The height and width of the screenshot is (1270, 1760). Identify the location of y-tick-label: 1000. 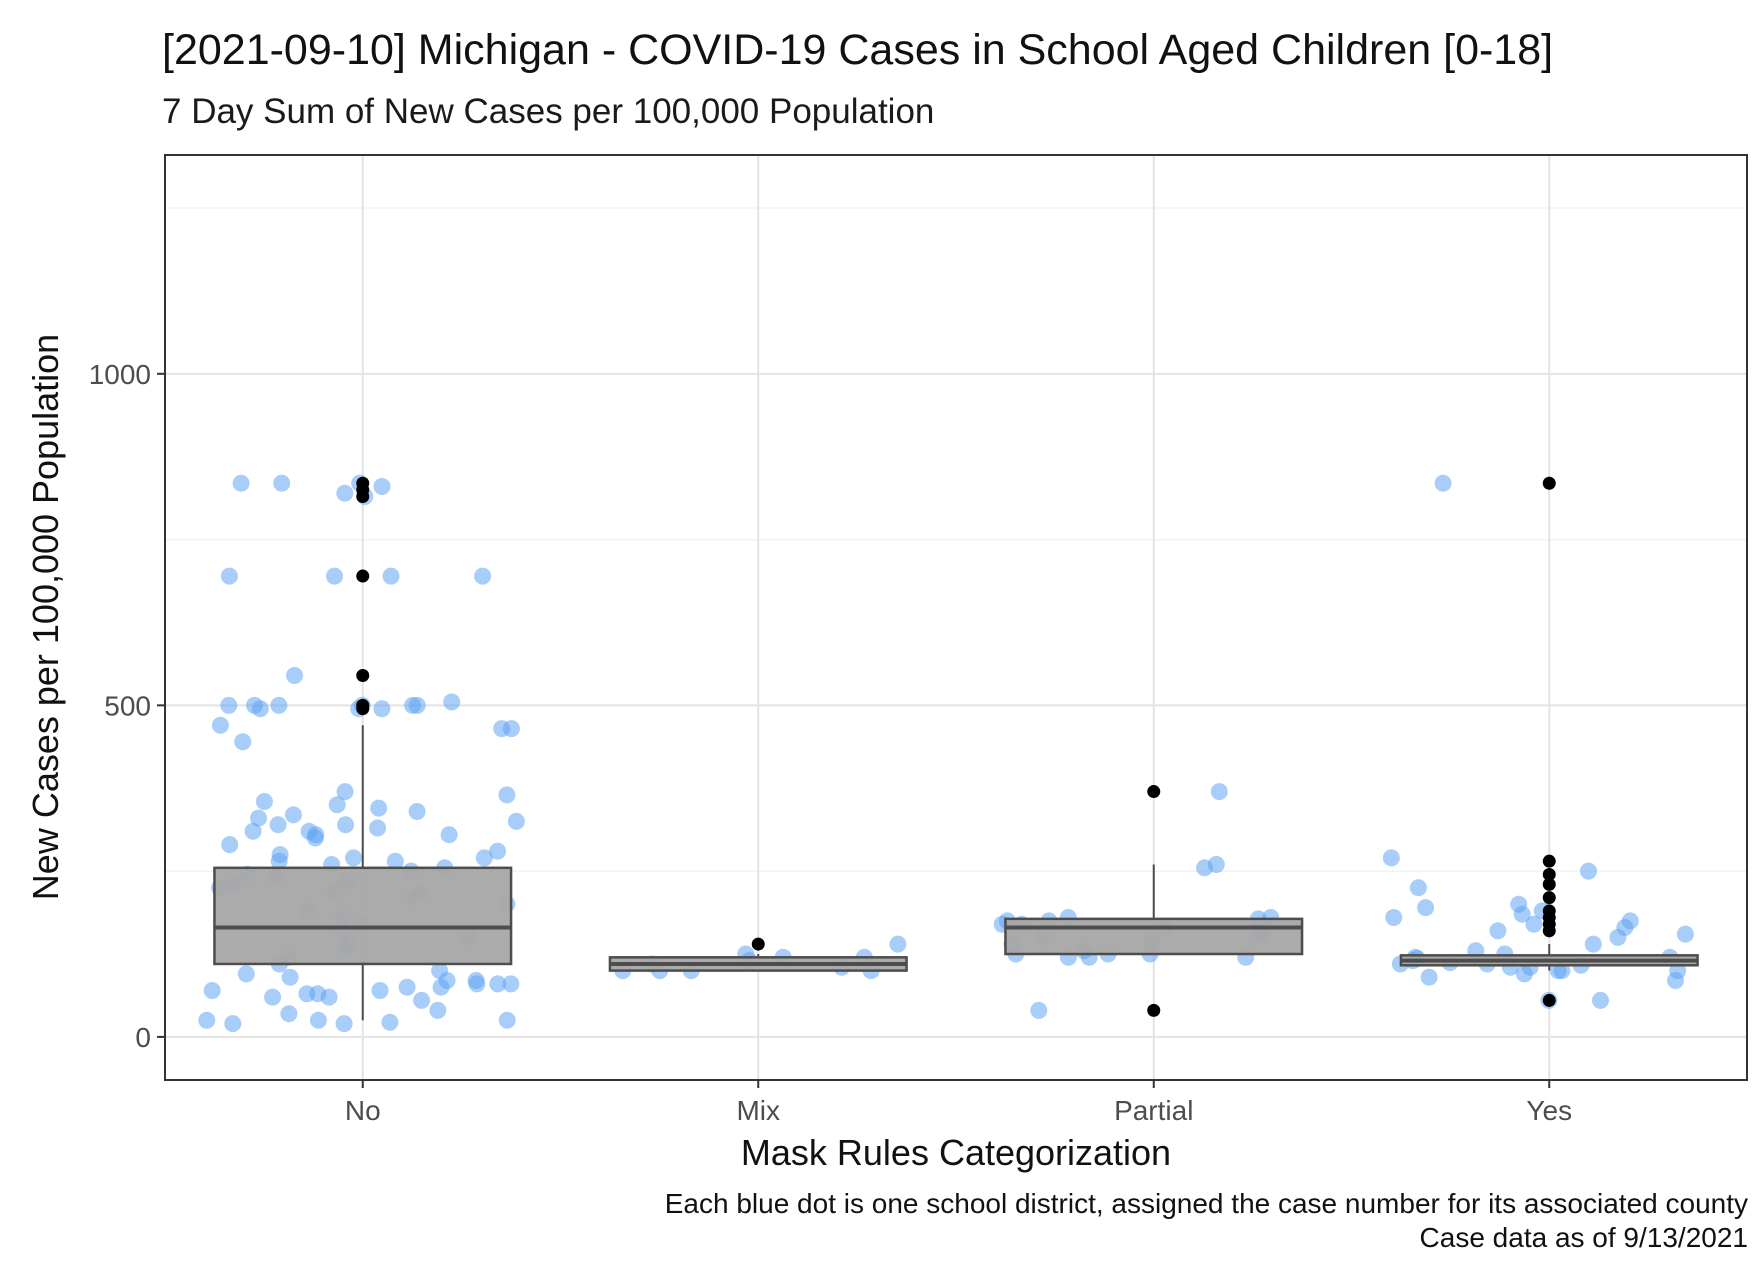
(120, 374).